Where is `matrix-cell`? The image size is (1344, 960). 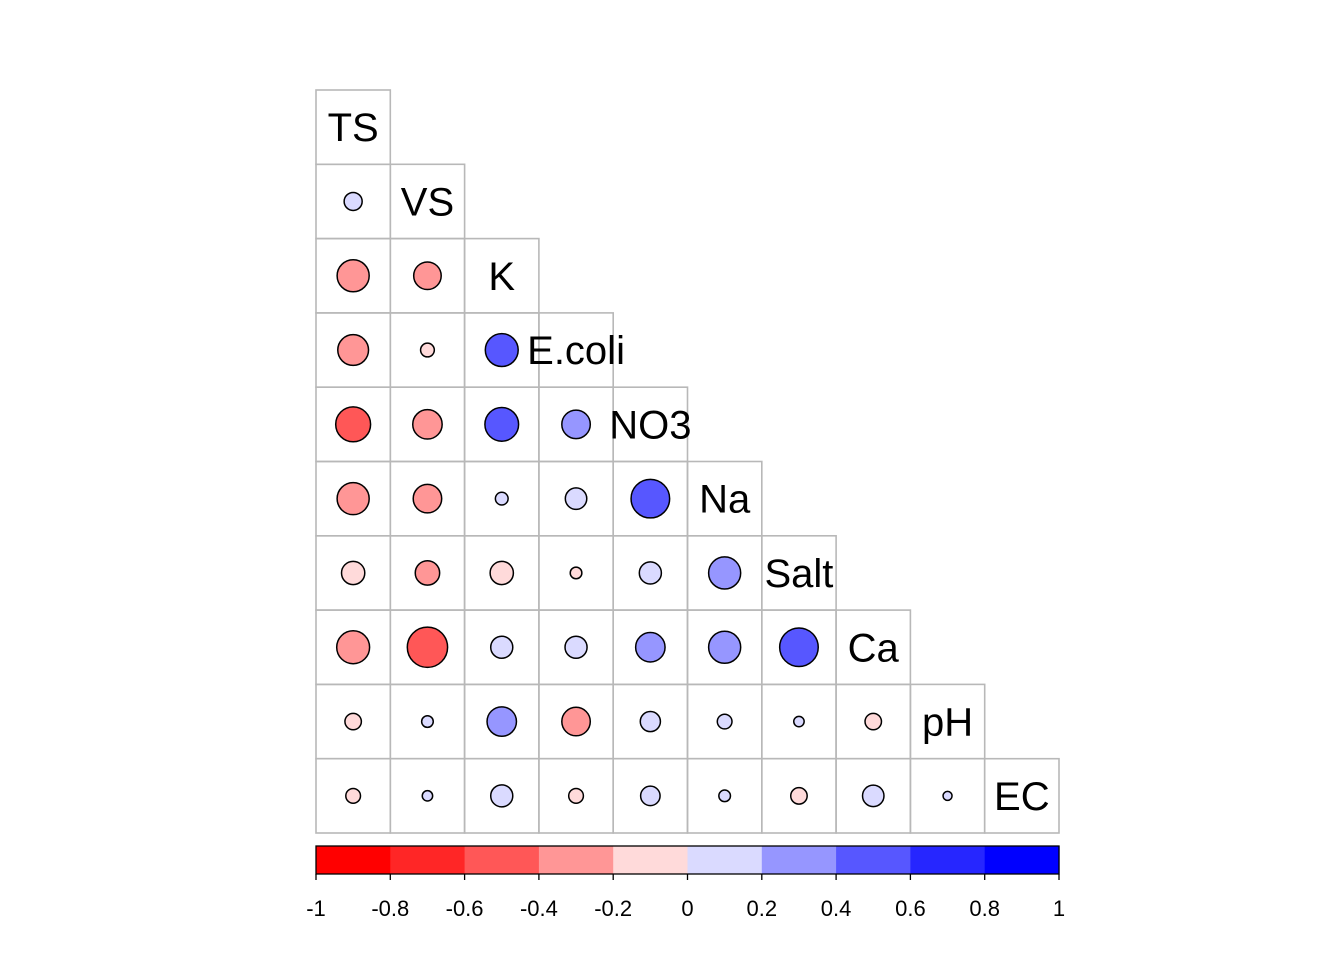
matrix-cell is located at coordinates (1021, 795).